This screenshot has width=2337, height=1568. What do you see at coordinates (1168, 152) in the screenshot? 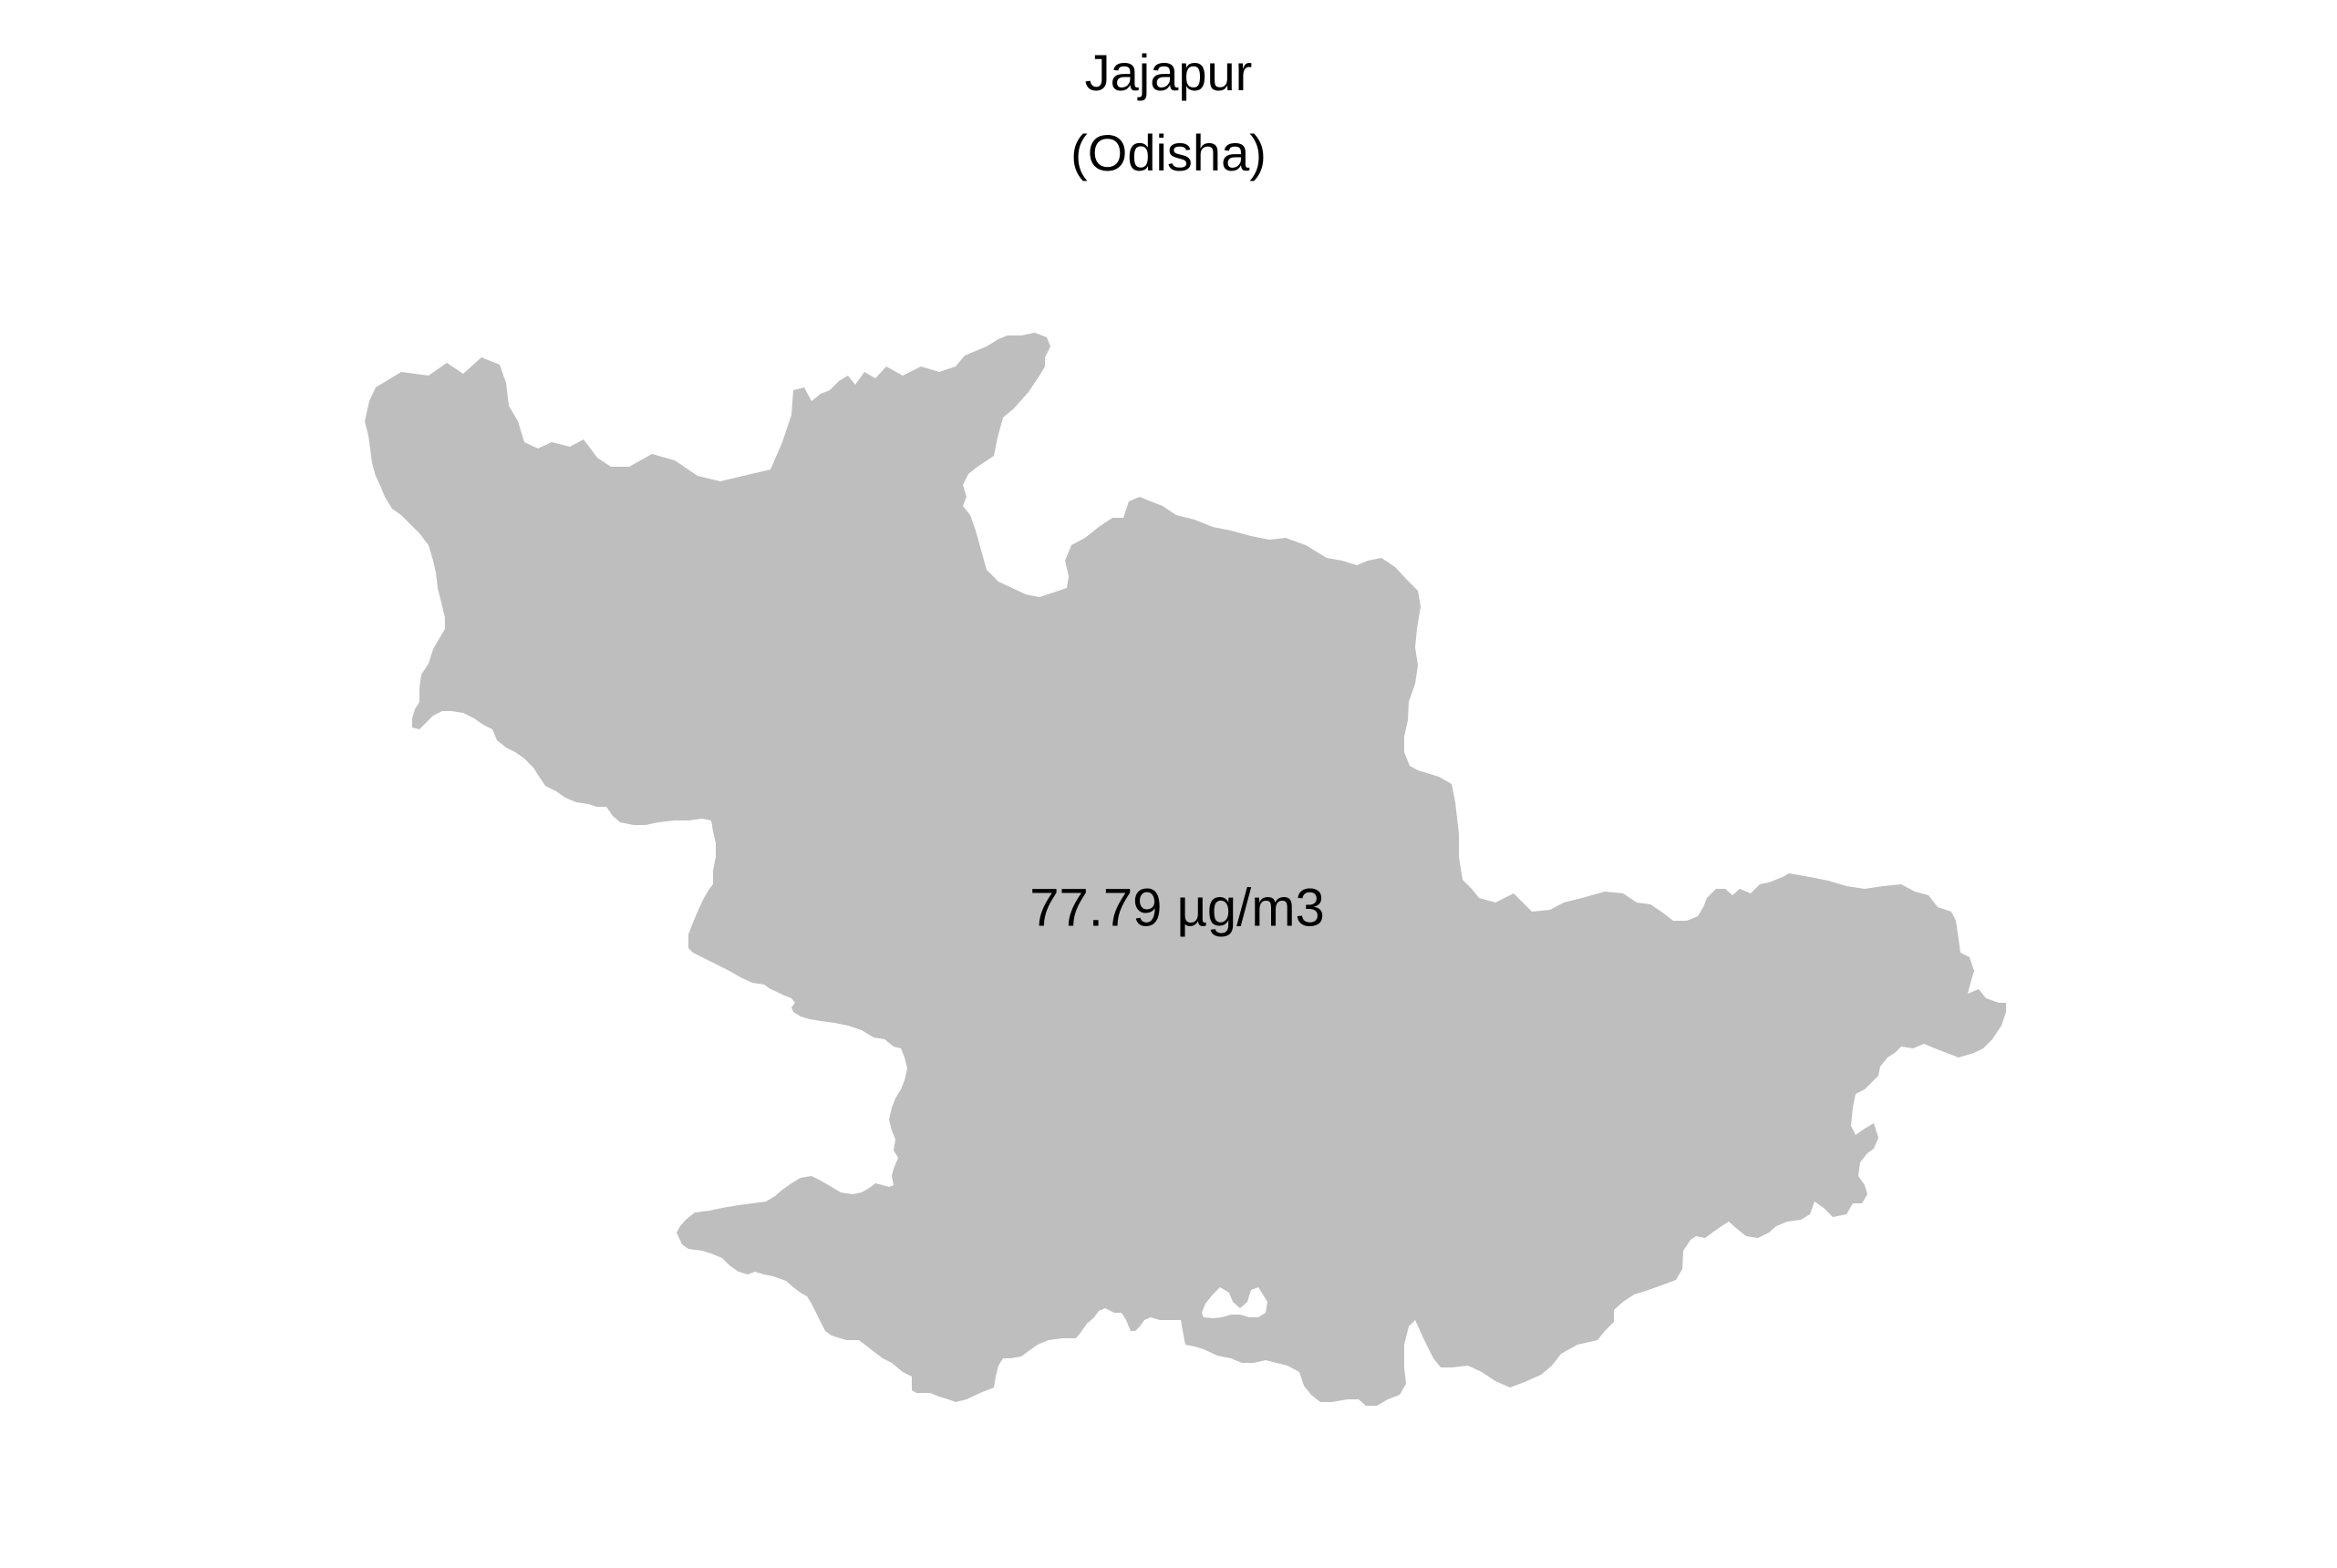
I see `map-subtitle: (Odisha)` at bounding box center [1168, 152].